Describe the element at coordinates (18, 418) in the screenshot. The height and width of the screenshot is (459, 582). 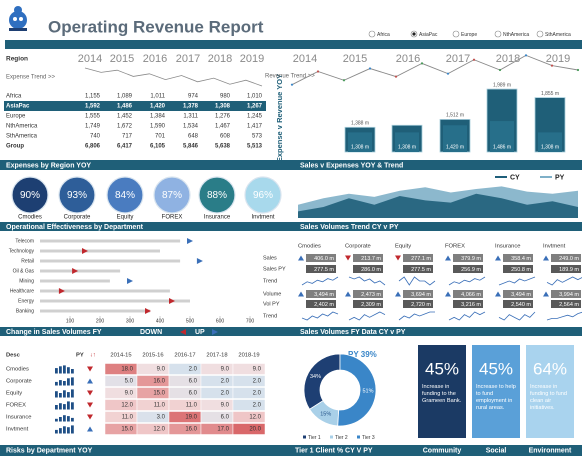
I see `row-label: Insurance` at that location.